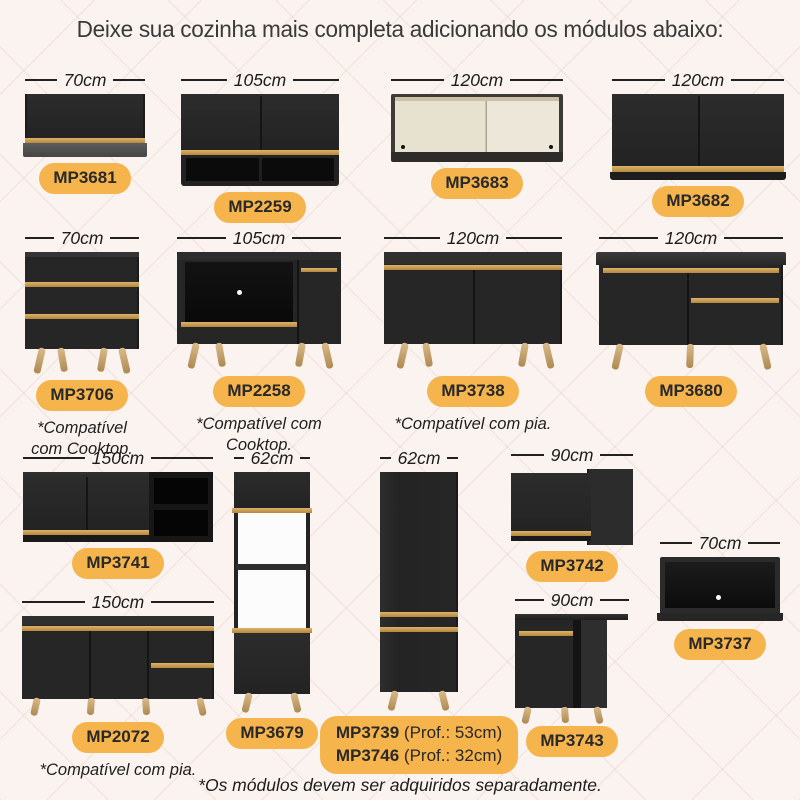 The height and width of the screenshot is (800, 800). Describe the element at coordinates (477, 182) in the screenshot. I see `model-label: MP3683` at that location.